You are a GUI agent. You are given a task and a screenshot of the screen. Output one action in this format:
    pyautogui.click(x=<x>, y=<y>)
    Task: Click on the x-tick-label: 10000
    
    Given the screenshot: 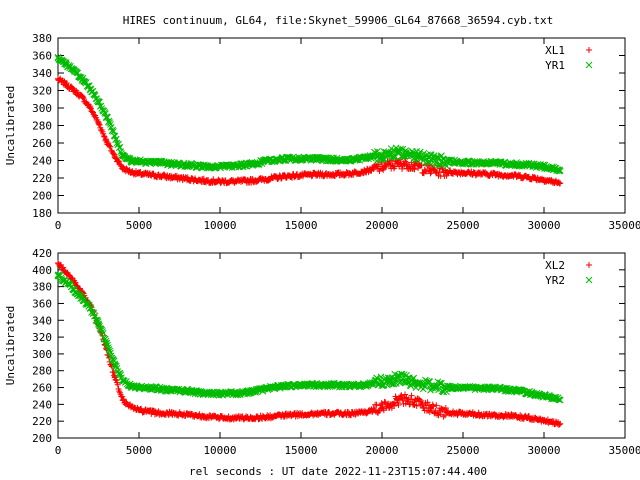 What is the action you would take?
    pyautogui.click(x=219, y=225)
    